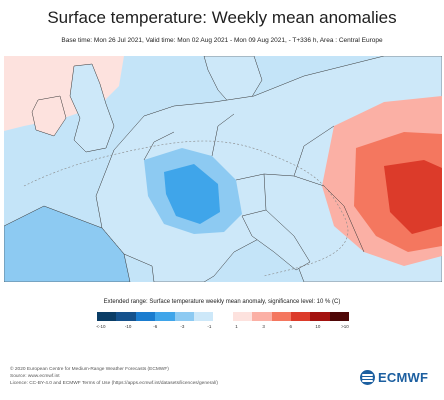 Image resolution: width=444 pixels, height=400 pixels. I want to click on ecmwf-logo: ECMWF, so click(397, 377).